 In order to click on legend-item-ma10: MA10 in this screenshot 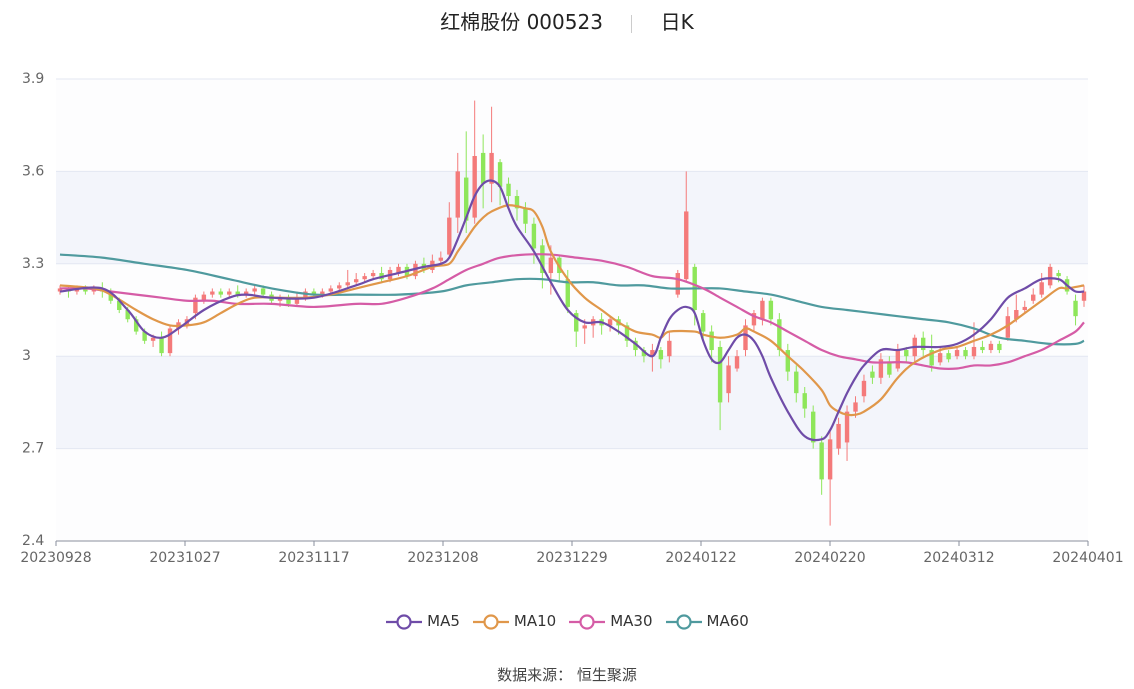, I will do `click(514, 621)`.